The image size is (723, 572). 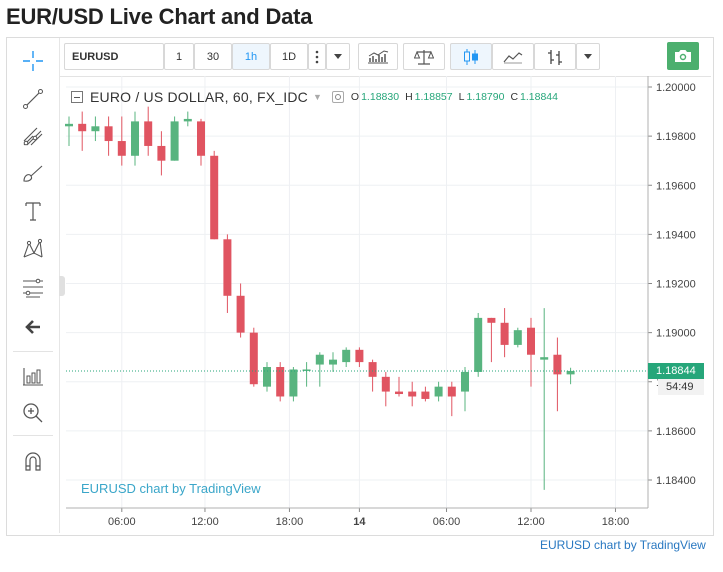 What do you see at coordinates (33, 327) in the screenshot?
I see `hide-toolbar-tool` at bounding box center [33, 327].